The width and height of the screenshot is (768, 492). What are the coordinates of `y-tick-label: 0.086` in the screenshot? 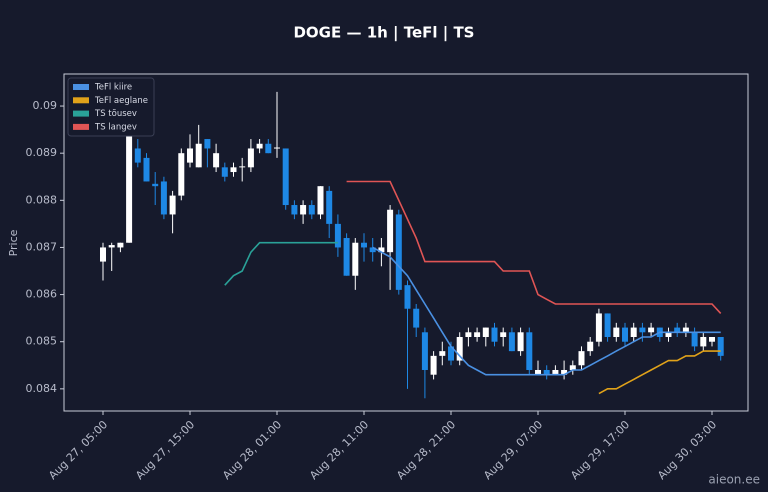 It's located at (42, 294).